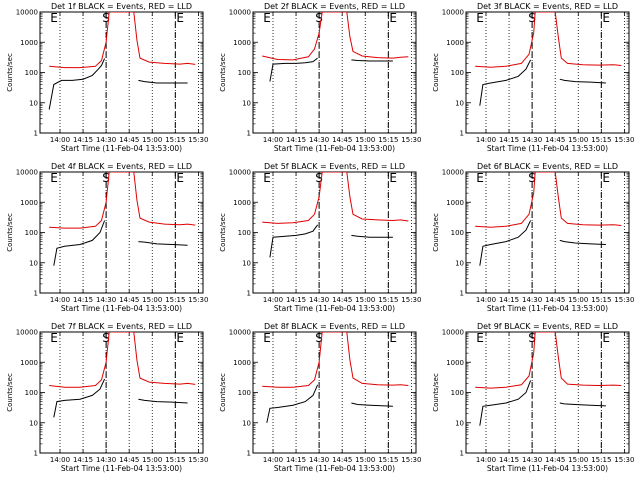 The width and height of the screenshot is (640, 480). What do you see at coordinates (334, 6) in the screenshot?
I see `chart-title: Det 2f BLACK = Events, RED = LLD` at bounding box center [334, 6].